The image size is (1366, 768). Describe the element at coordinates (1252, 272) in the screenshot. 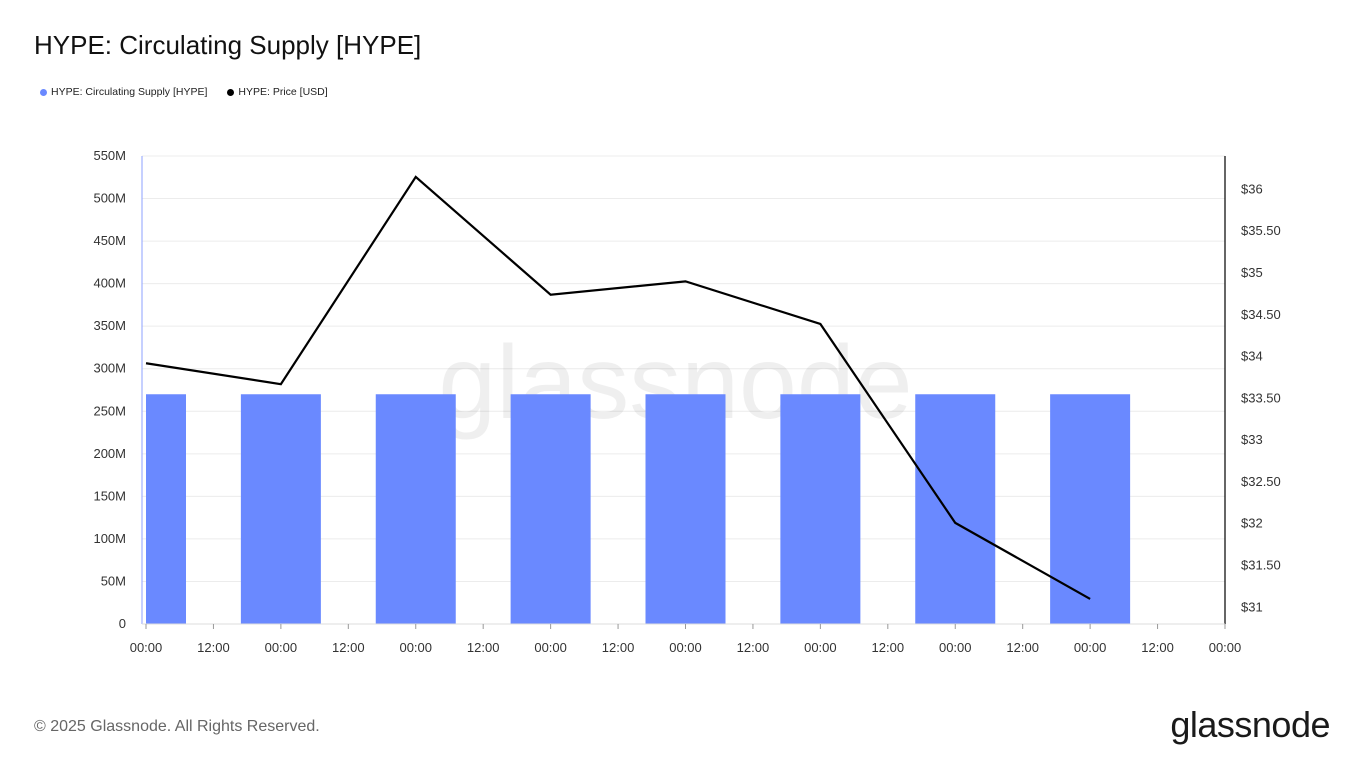

I see `right-axis-tick-label: $35` at that location.